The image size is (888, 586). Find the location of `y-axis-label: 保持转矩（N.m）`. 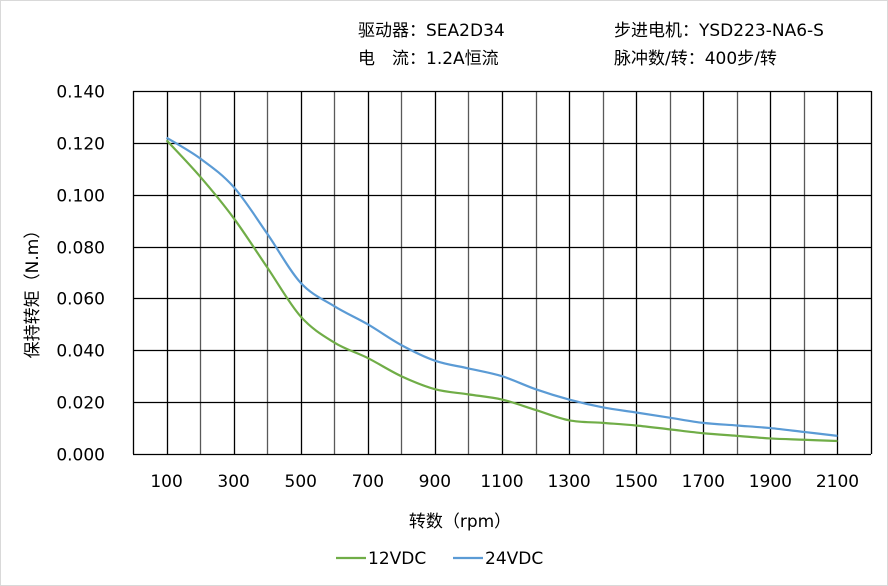

y-axis-label: 保持转矩（N.m） is located at coordinates (33, 290).